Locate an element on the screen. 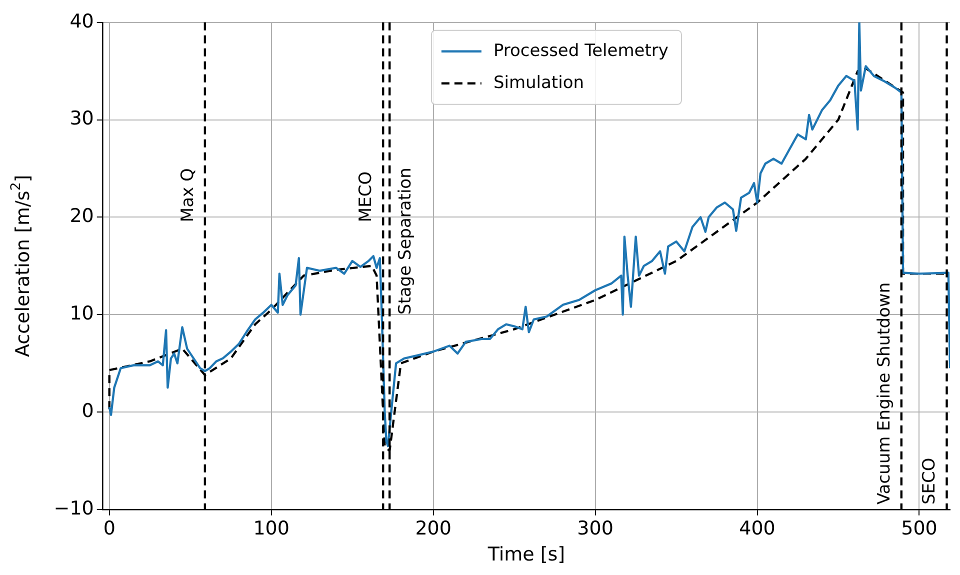  y-tick-label: −10 is located at coordinates (74, 508).